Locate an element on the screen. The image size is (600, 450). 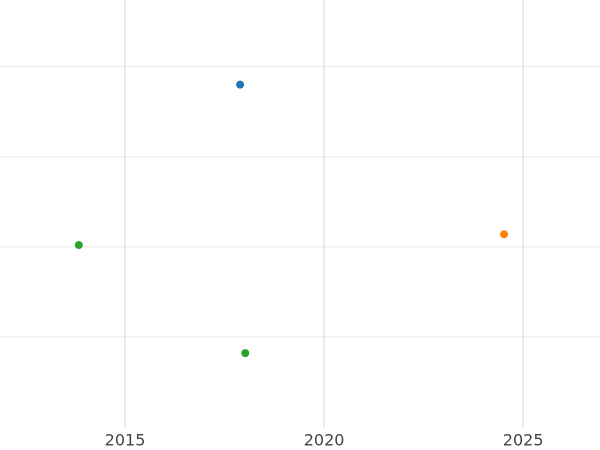
x-tick-label: 2015 is located at coordinates (125, 440).